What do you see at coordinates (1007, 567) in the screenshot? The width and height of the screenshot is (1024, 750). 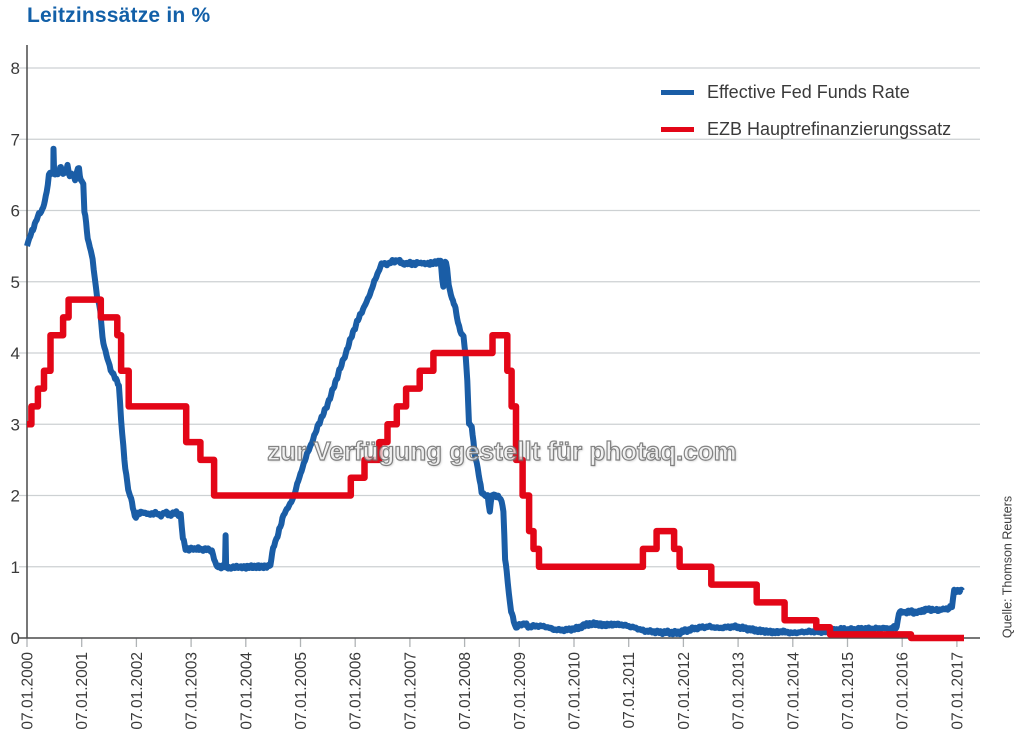 I see `source-credit: Quelle: Thomson Reuters` at bounding box center [1007, 567].